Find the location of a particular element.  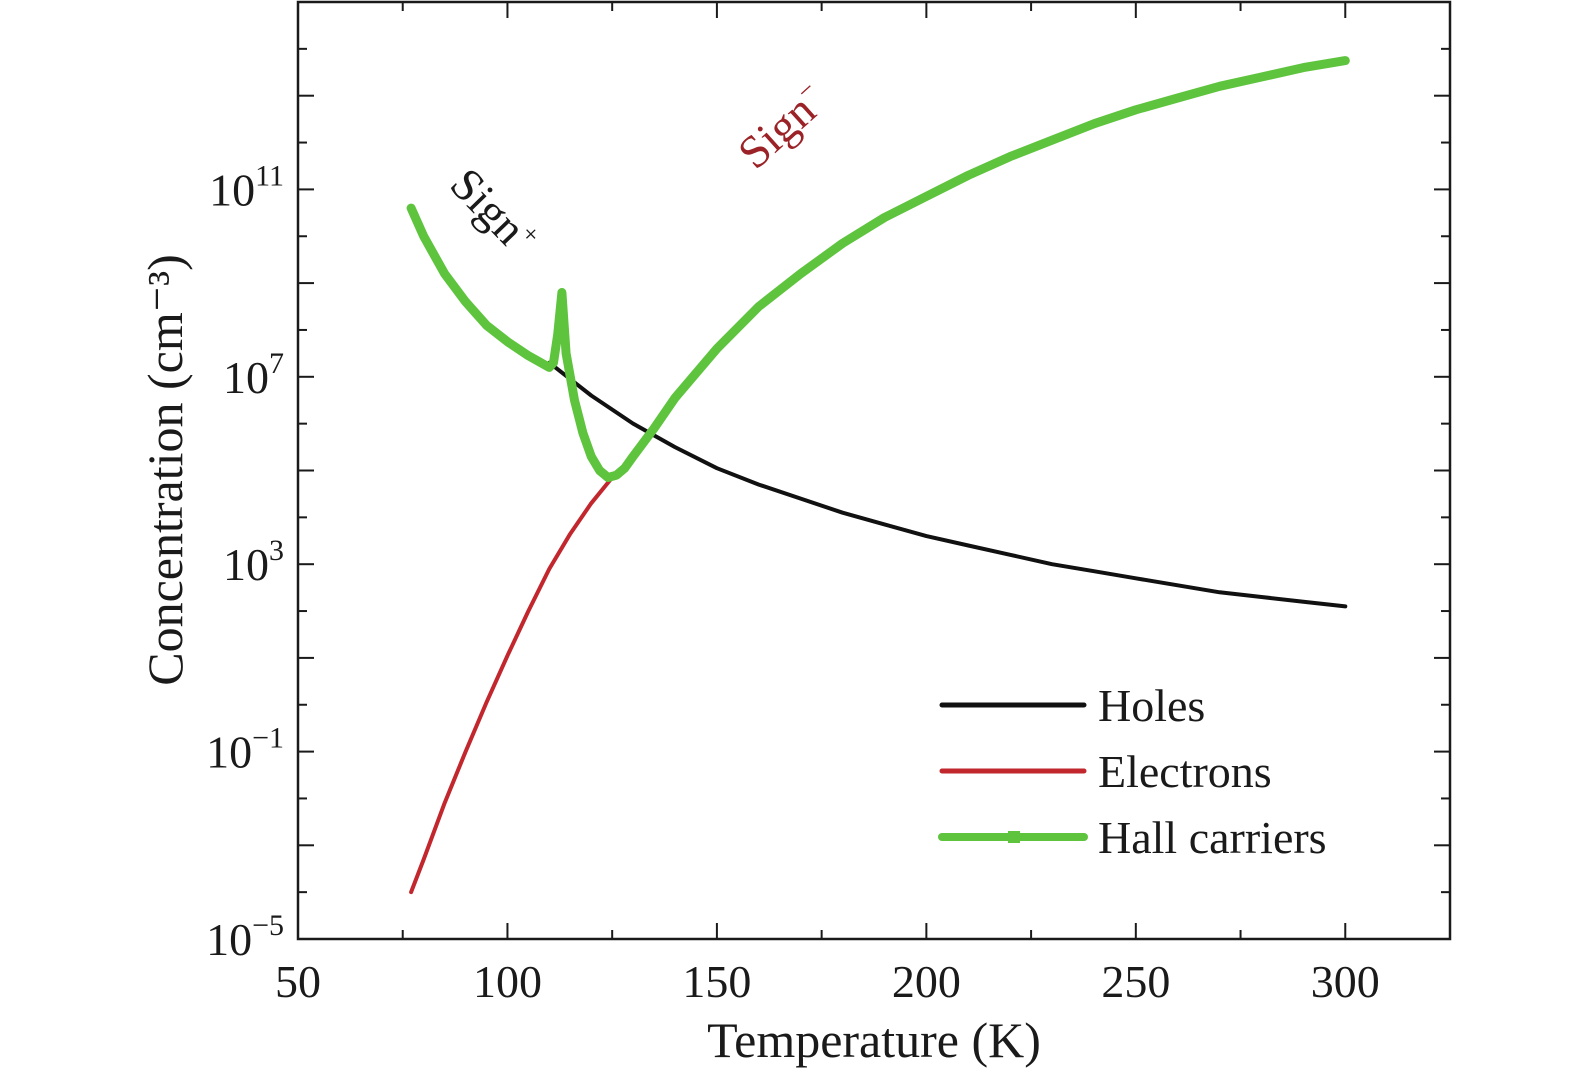

legend-marker is located at coordinates (1014, 837).